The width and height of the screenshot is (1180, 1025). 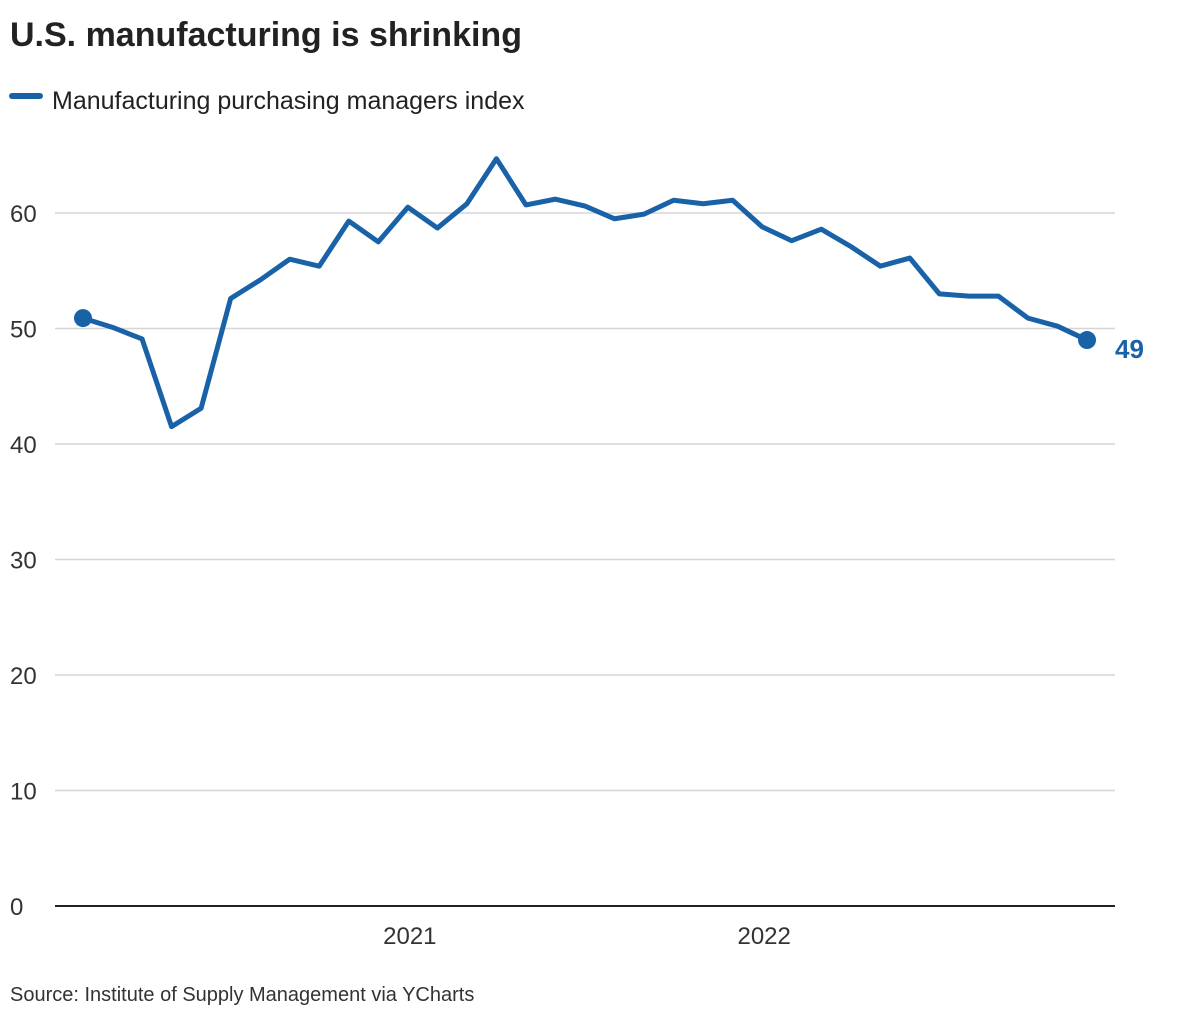 I want to click on x-tick-label: 2021, so click(x=409, y=936).